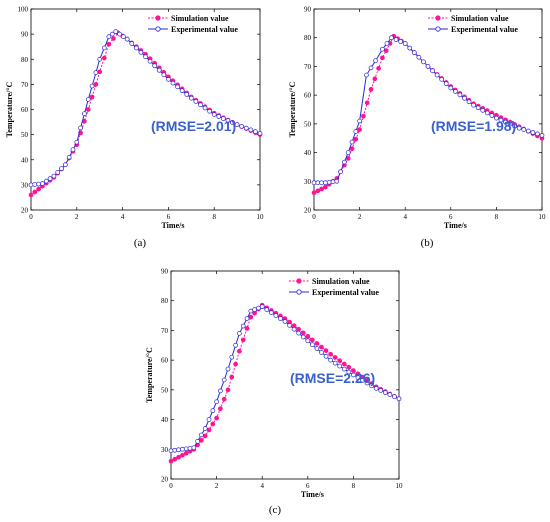 Image resolution: width=550 pixels, height=522 pixels. I want to click on x-tick-label: 2, so click(77, 217).